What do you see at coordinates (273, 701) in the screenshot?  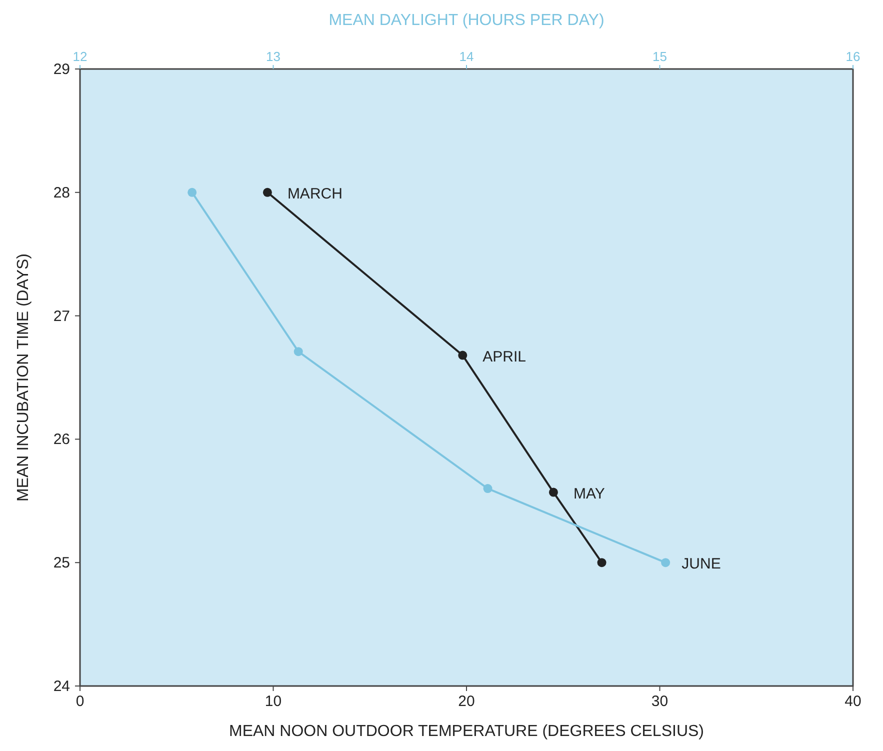 I see `x-tick-label: 10` at bounding box center [273, 701].